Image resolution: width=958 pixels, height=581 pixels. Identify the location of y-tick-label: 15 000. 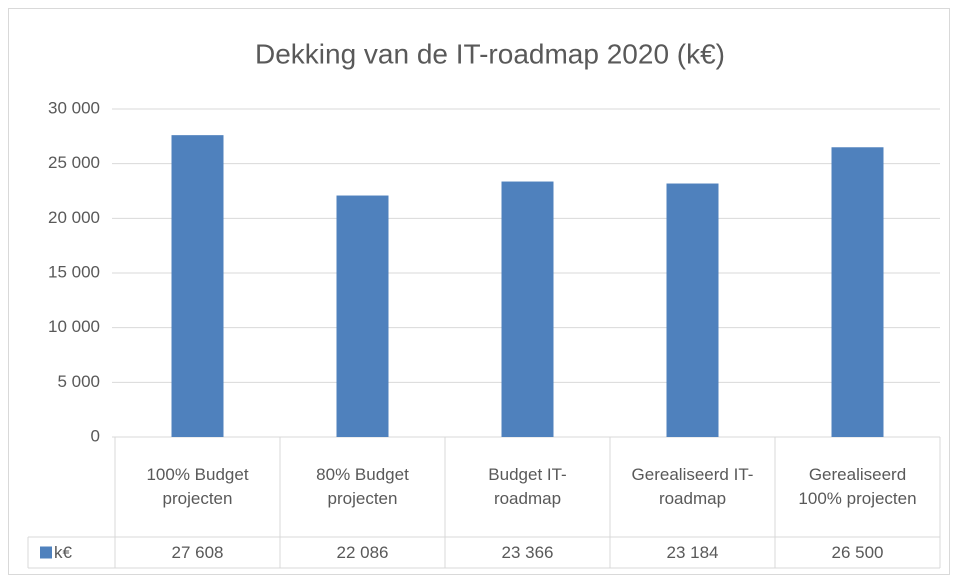
(74, 271).